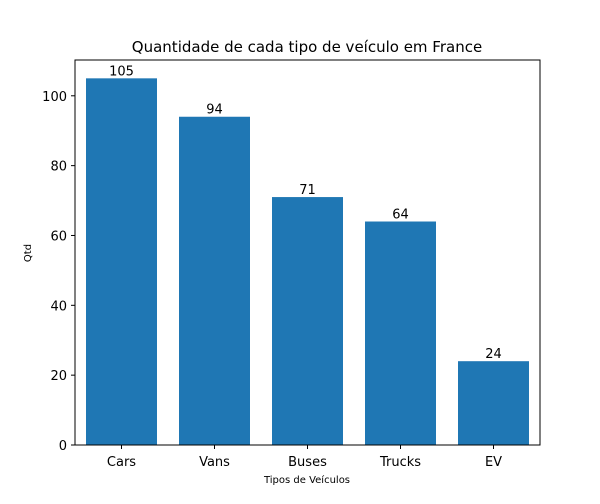  I want to click on y-axis: 0 20 40 60 80 100, so click(58, 272).